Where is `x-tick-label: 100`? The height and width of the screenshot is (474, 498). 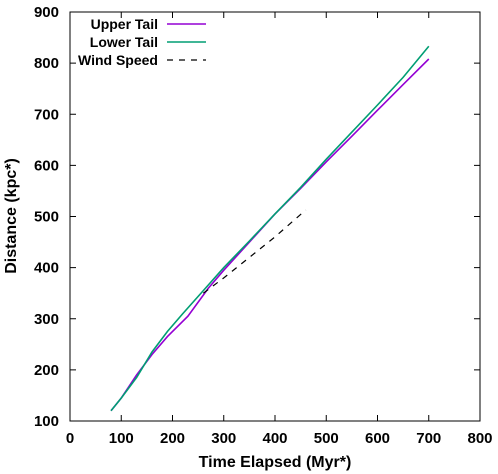 x-tick-label: 100 is located at coordinates (121, 438).